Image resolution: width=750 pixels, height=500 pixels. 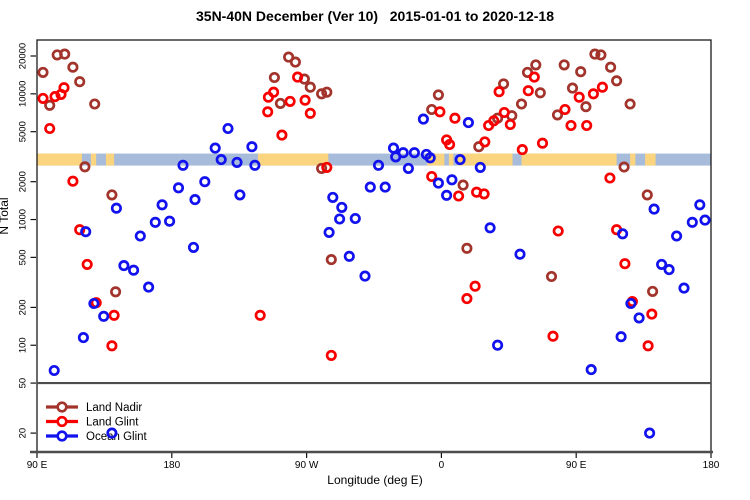 I want to click on x-tick-label: 90 E, so click(x=576, y=465).